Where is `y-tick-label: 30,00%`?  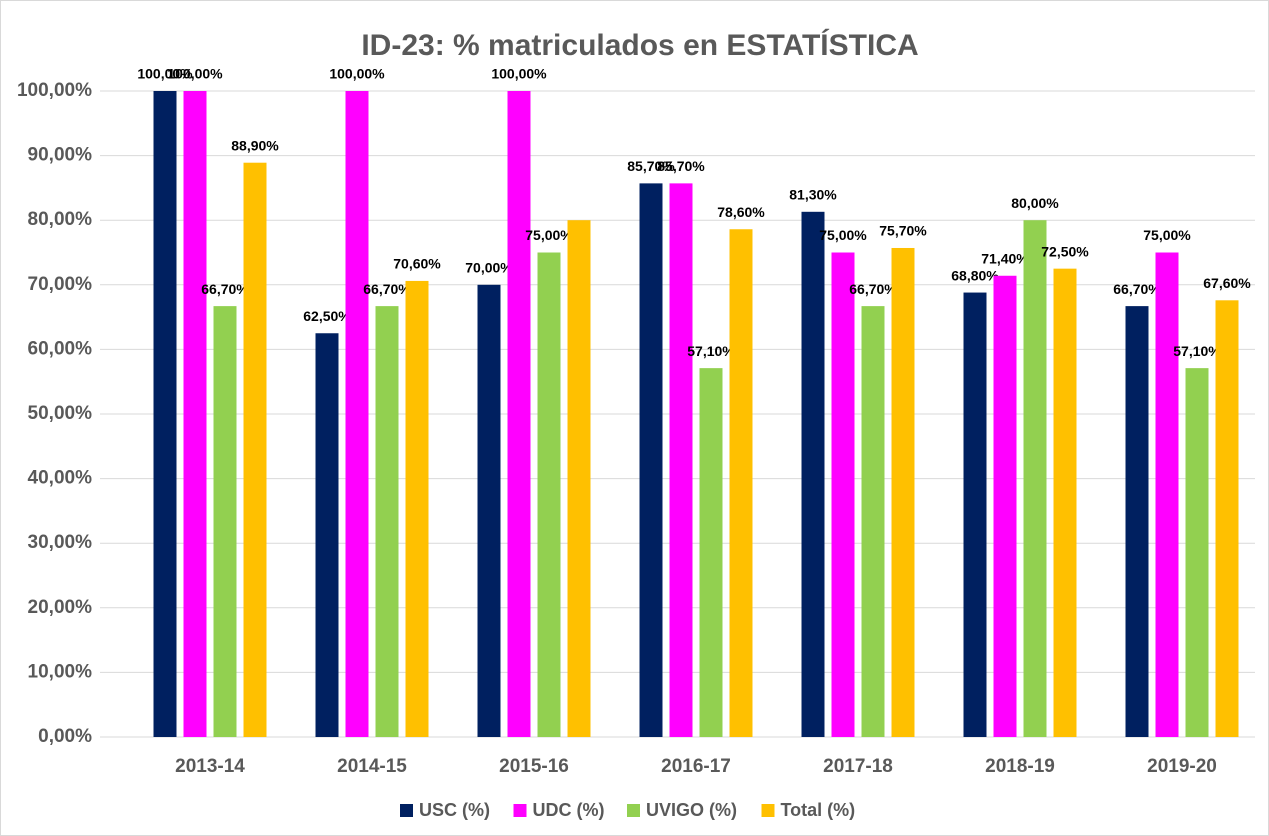
y-tick-label: 30,00% is located at coordinates (60, 542).